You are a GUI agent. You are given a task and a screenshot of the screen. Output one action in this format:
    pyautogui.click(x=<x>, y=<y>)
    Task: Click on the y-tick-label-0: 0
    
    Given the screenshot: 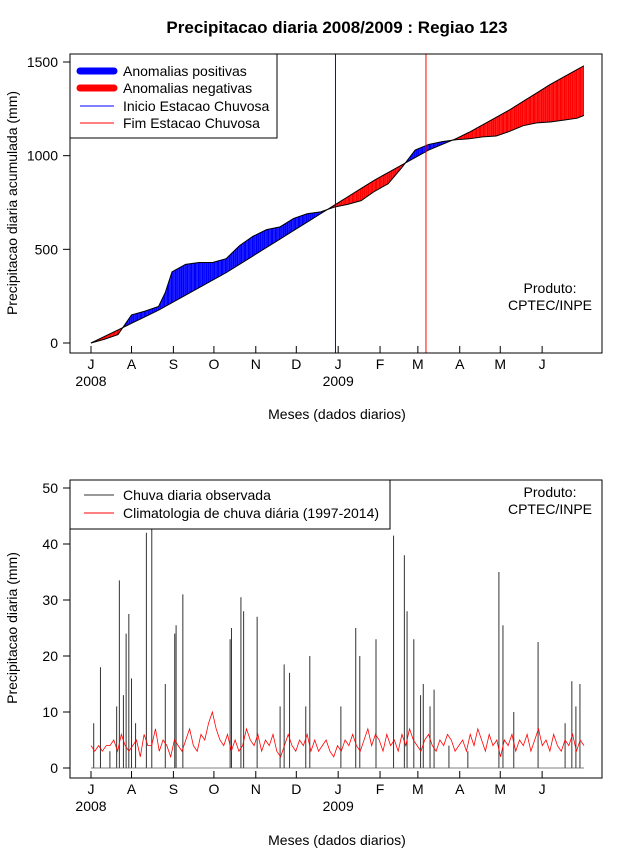 What is the action you would take?
    pyautogui.click(x=54, y=768)
    